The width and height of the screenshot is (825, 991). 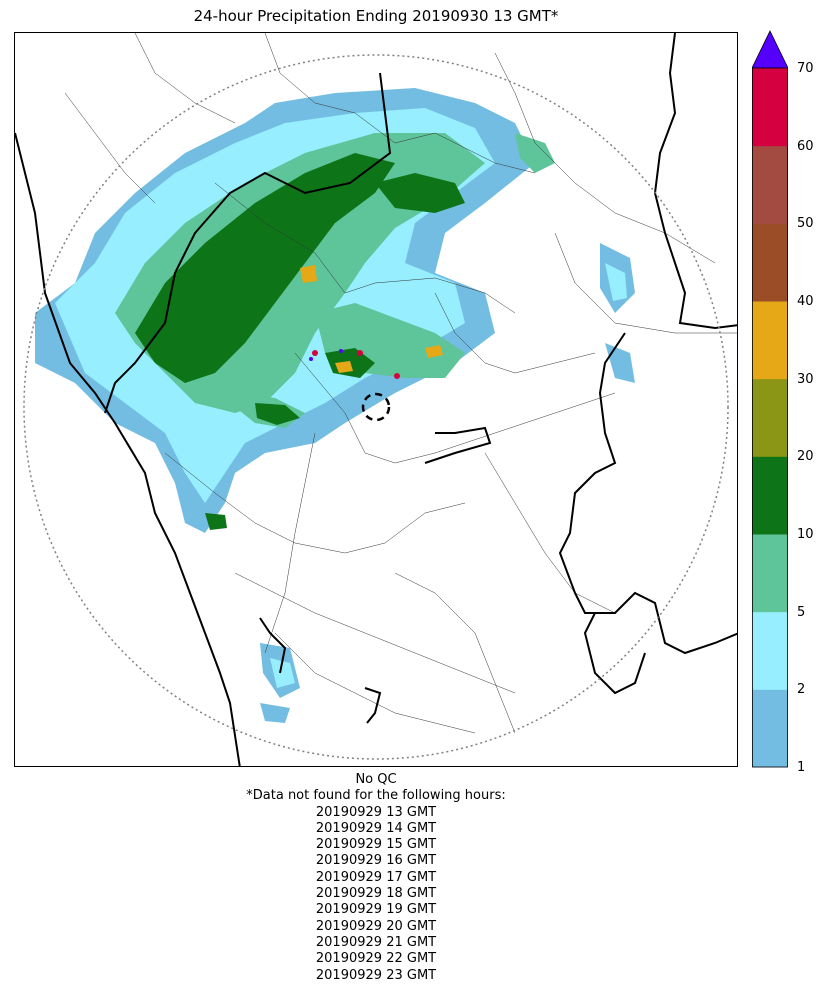 What do you see at coordinates (801, 767) in the screenshot?
I see `colorbar-tick-label: 1` at bounding box center [801, 767].